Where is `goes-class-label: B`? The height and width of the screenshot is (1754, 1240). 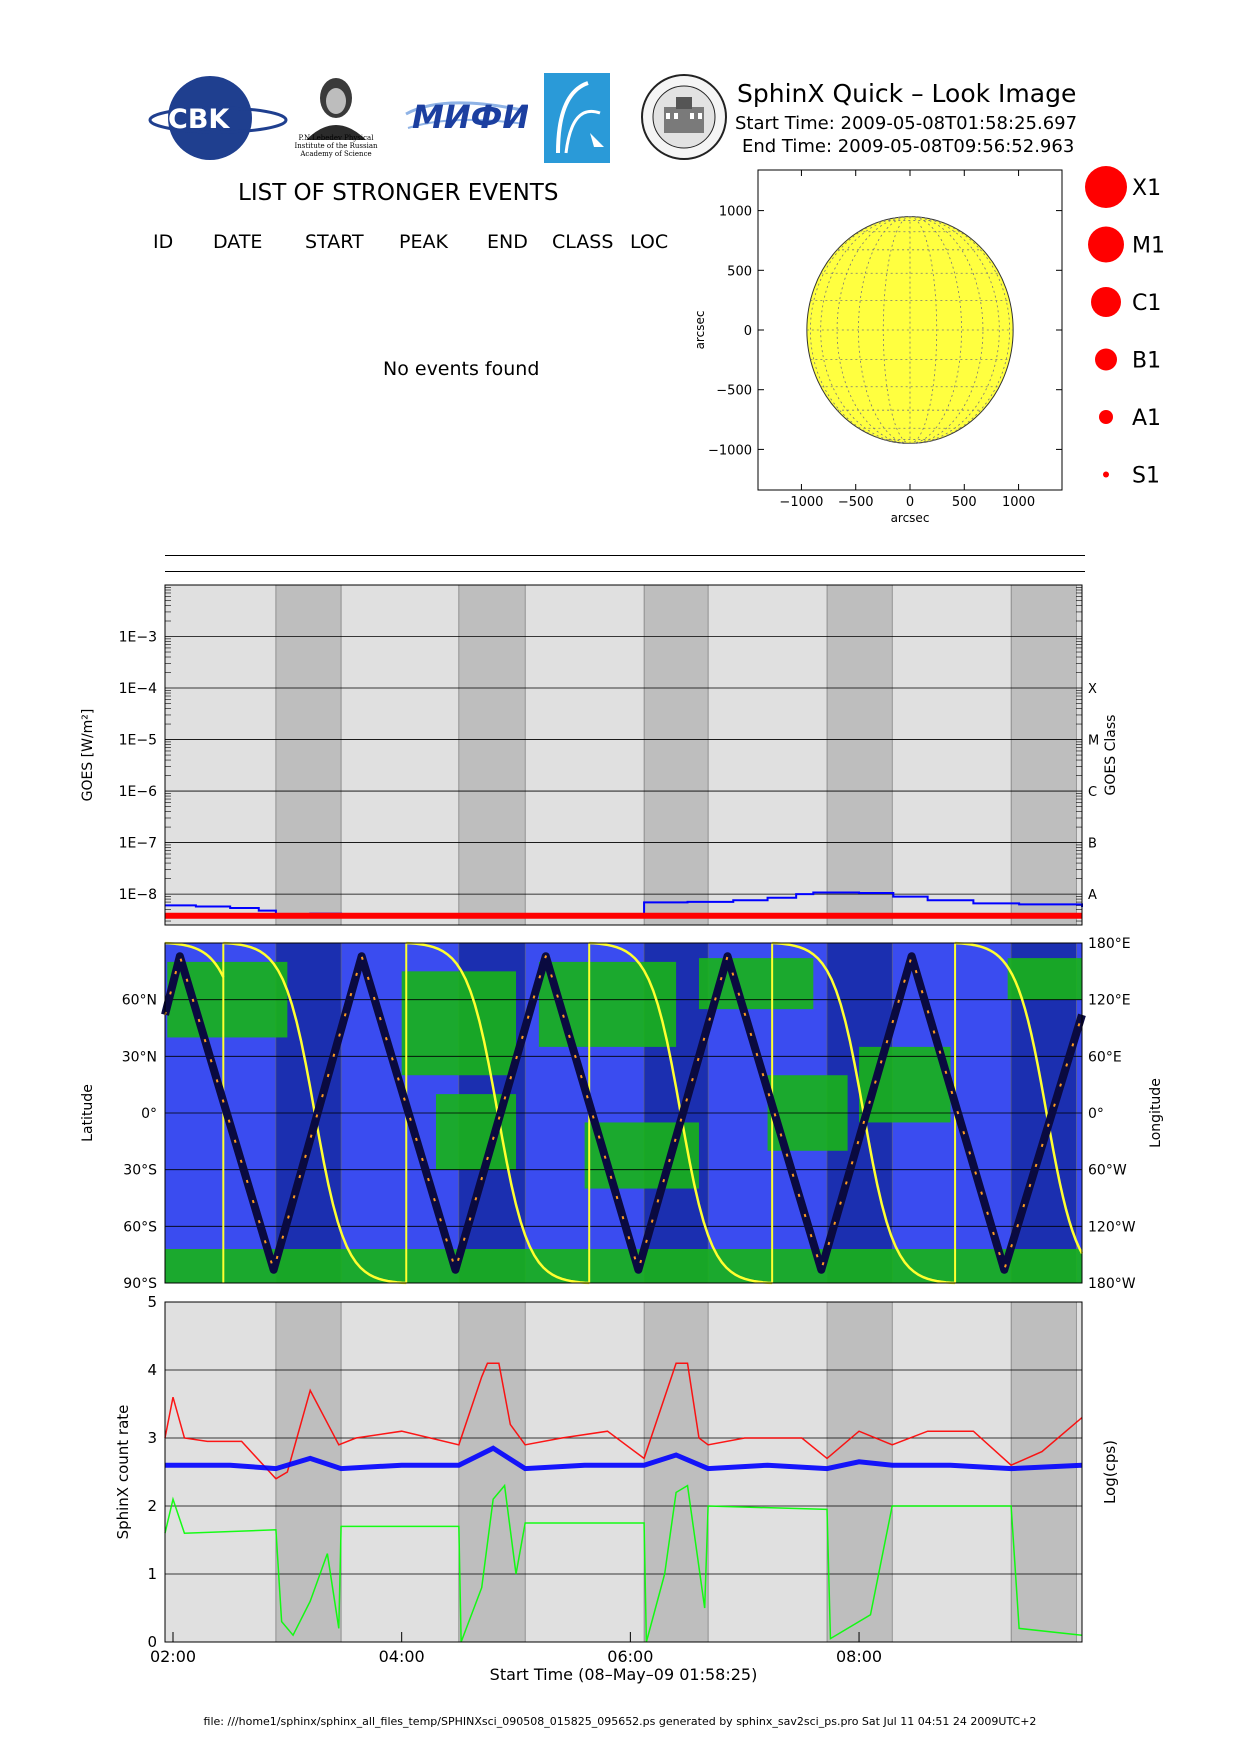 goes-class-label: B is located at coordinates (1092, 844).